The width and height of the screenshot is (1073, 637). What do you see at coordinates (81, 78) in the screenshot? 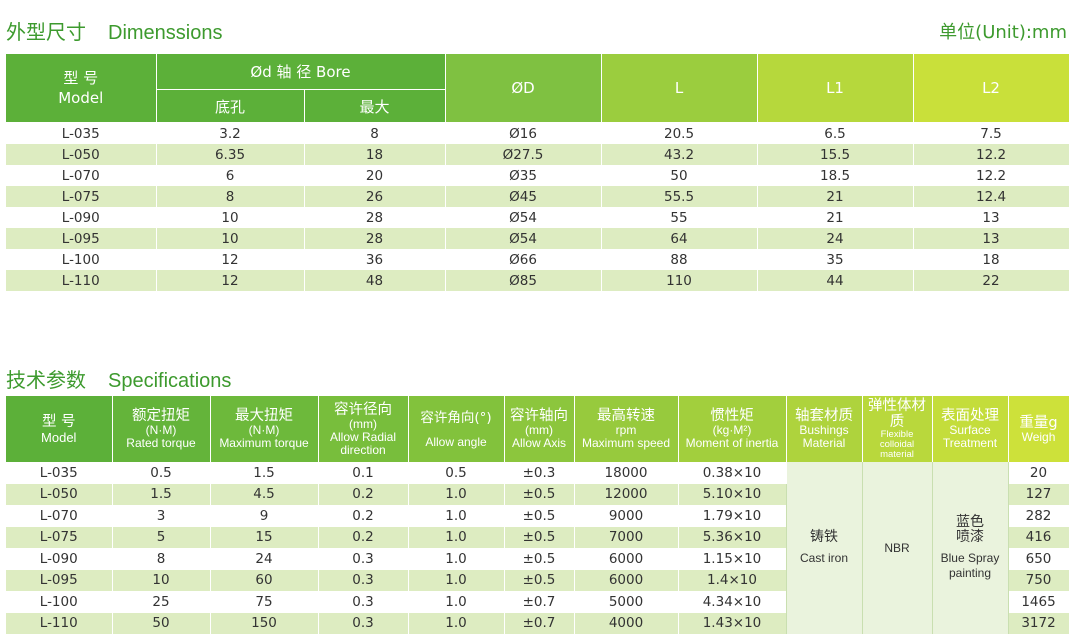
I see `dim-header-model-cn: 型 号` at bounding box center [81, 78].